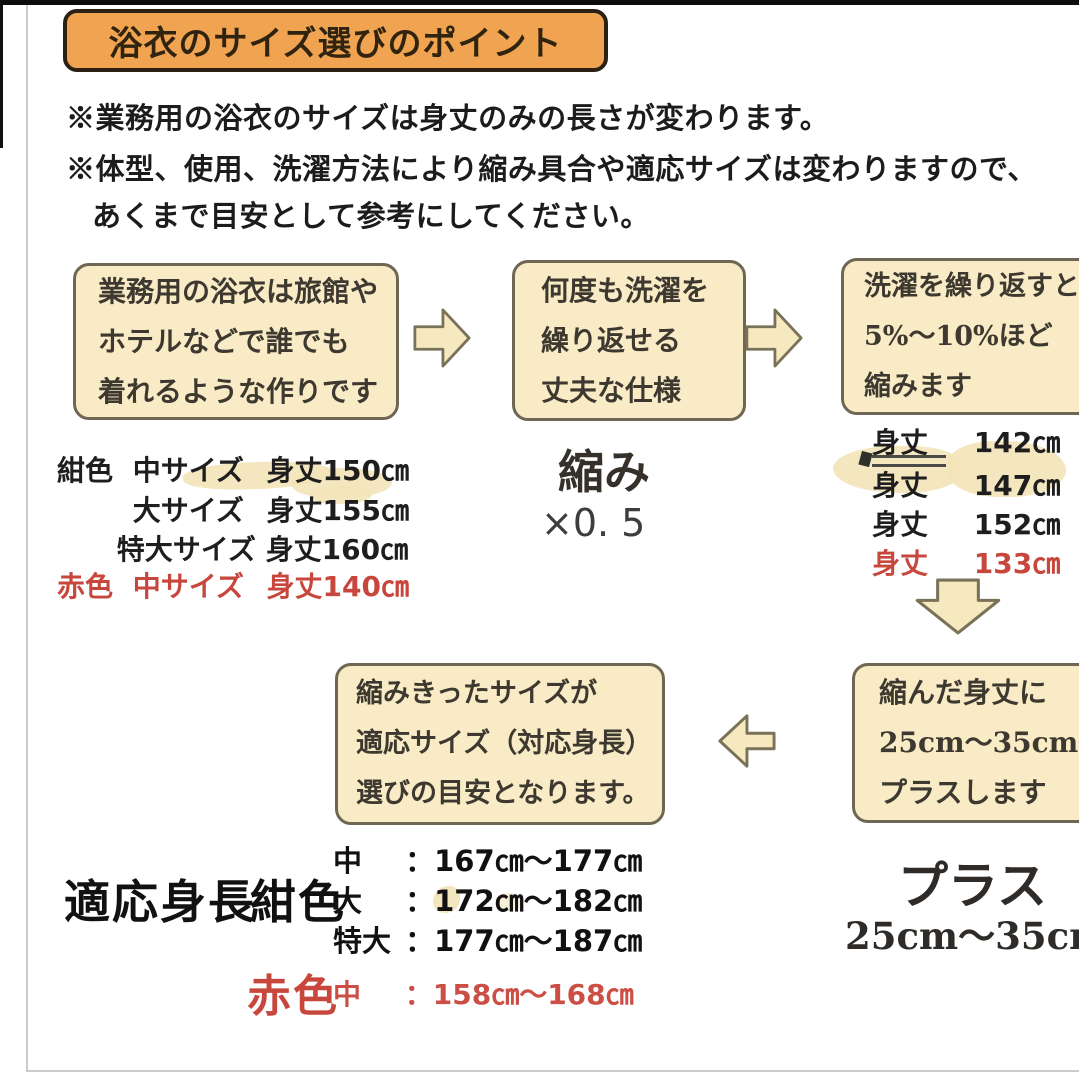 The image size is (1079, 1079). Describe the element at coordinates (963, 792) in the screenshot. I see `flow-box-line: プラスします` at that location.